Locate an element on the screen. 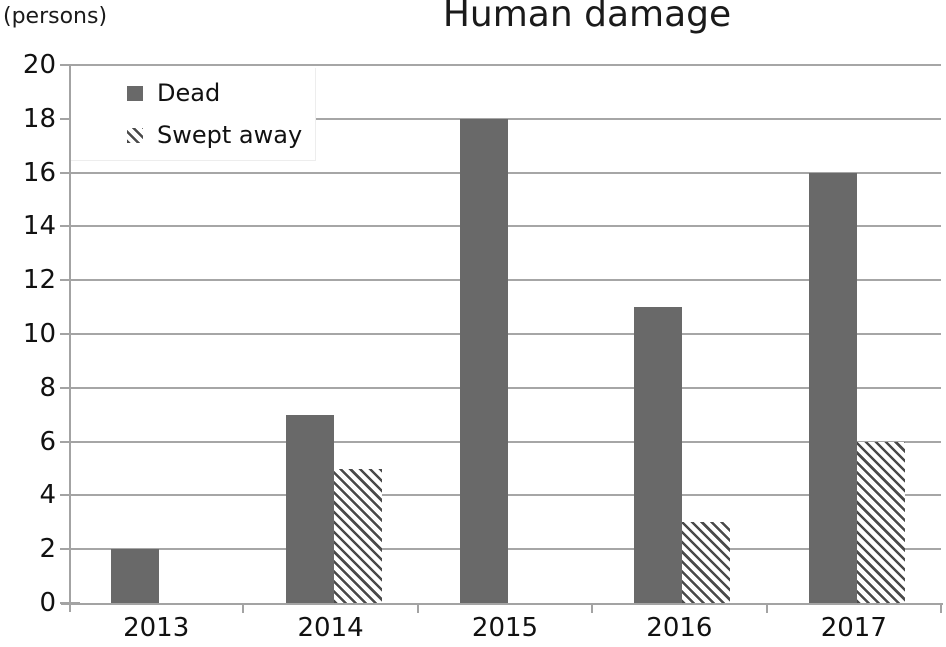  y-axis-unit-label: (persons) is located at coordinates (55, 16).